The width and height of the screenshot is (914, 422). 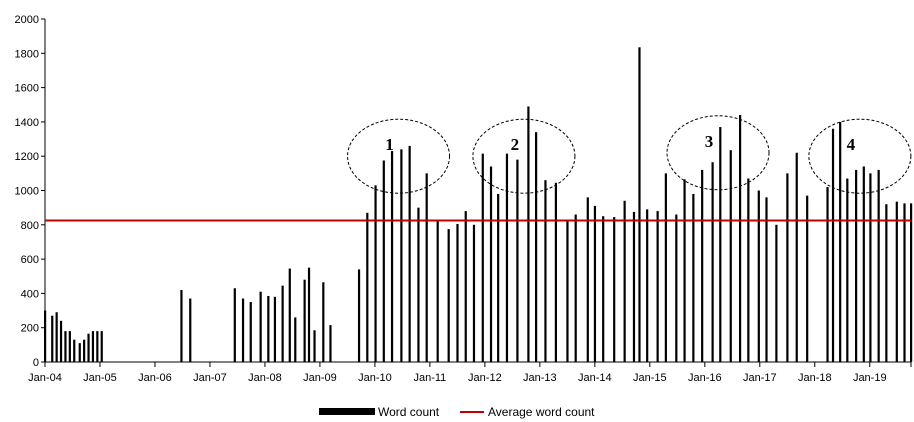 I want to click on y-tick-label: 200, so click(x=30, y=329).